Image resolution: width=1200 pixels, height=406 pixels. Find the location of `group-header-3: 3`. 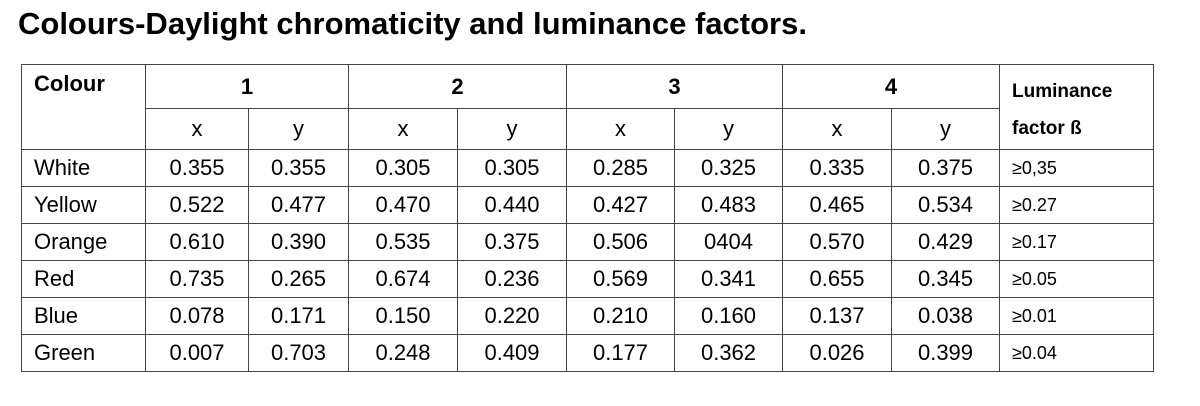

group-header-3: 3 is located at coordinates (674, 86).